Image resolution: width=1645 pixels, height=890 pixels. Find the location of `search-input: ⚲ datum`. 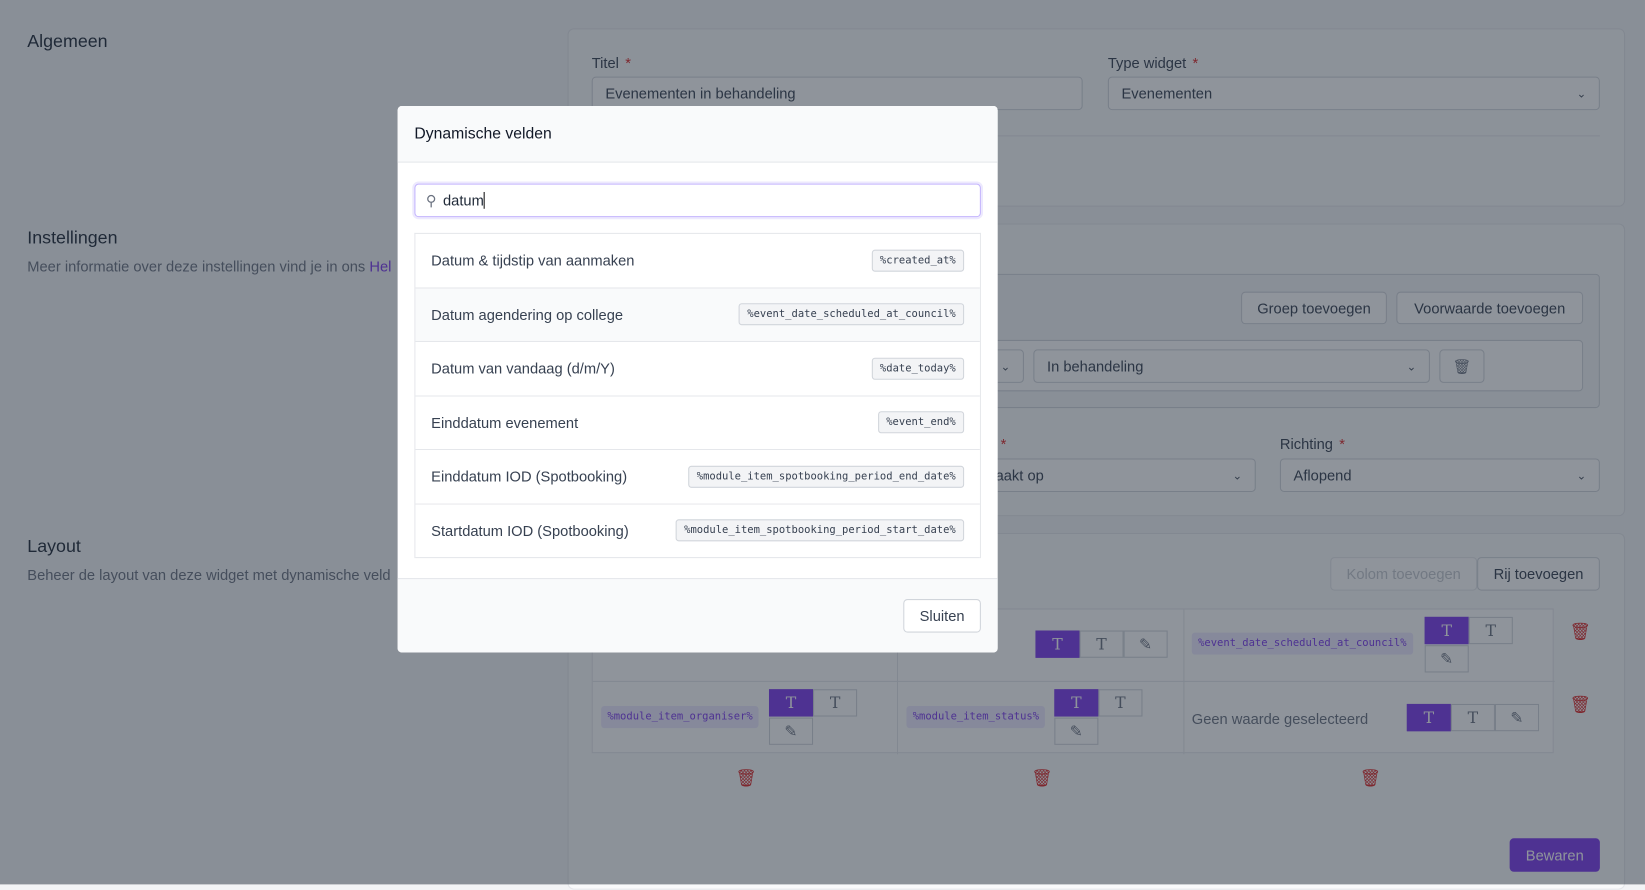

search-input: ⚲ datum is located at coordinates (697, 200).